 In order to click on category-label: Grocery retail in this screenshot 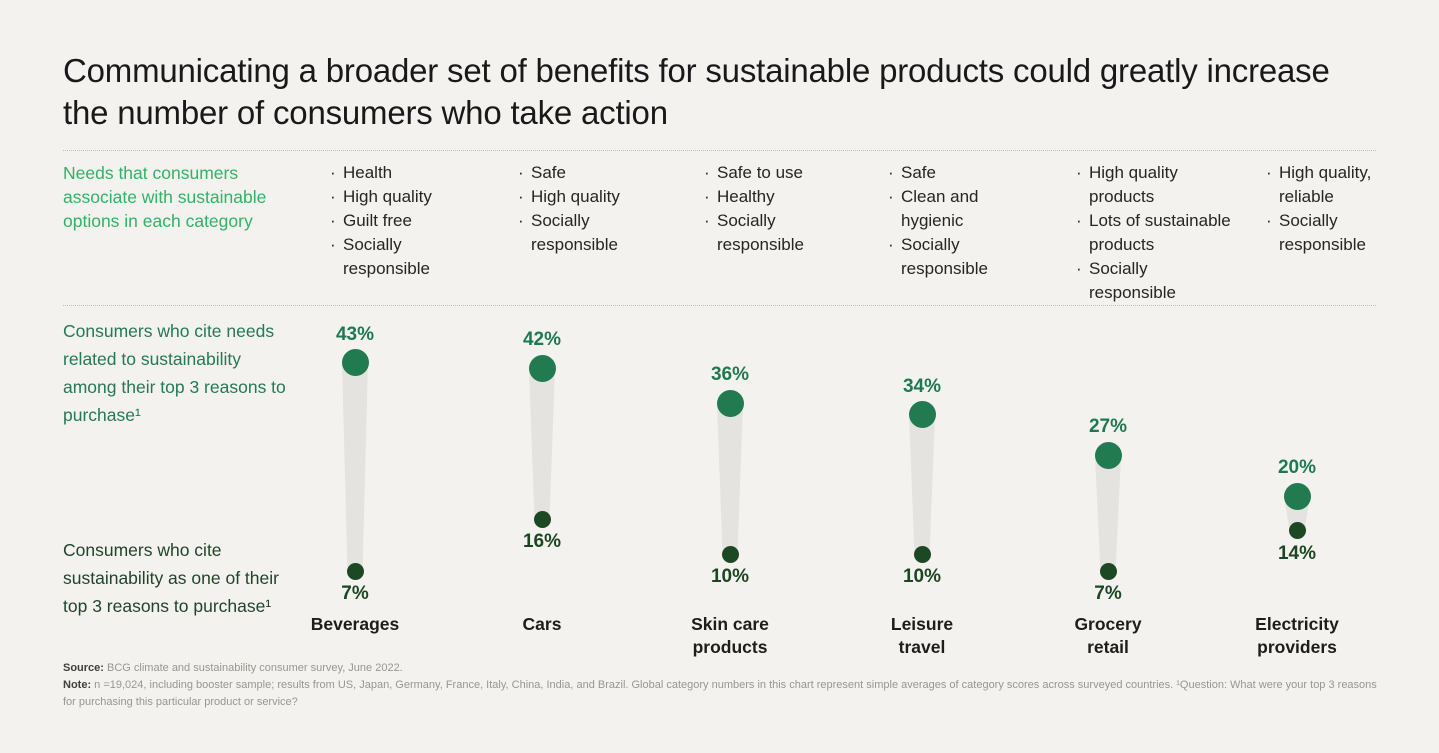, I will do `click(1108, 635)`.